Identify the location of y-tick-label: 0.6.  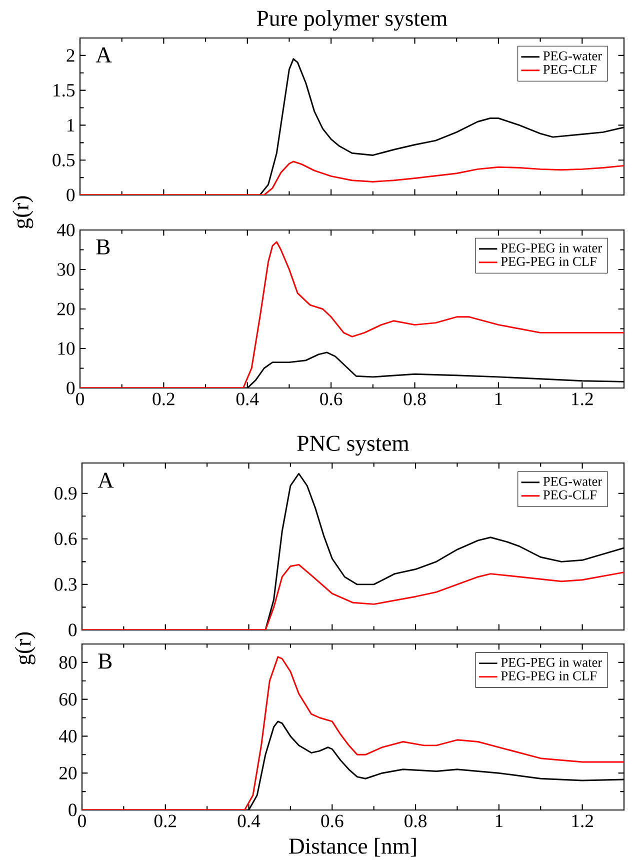
(65, 539).